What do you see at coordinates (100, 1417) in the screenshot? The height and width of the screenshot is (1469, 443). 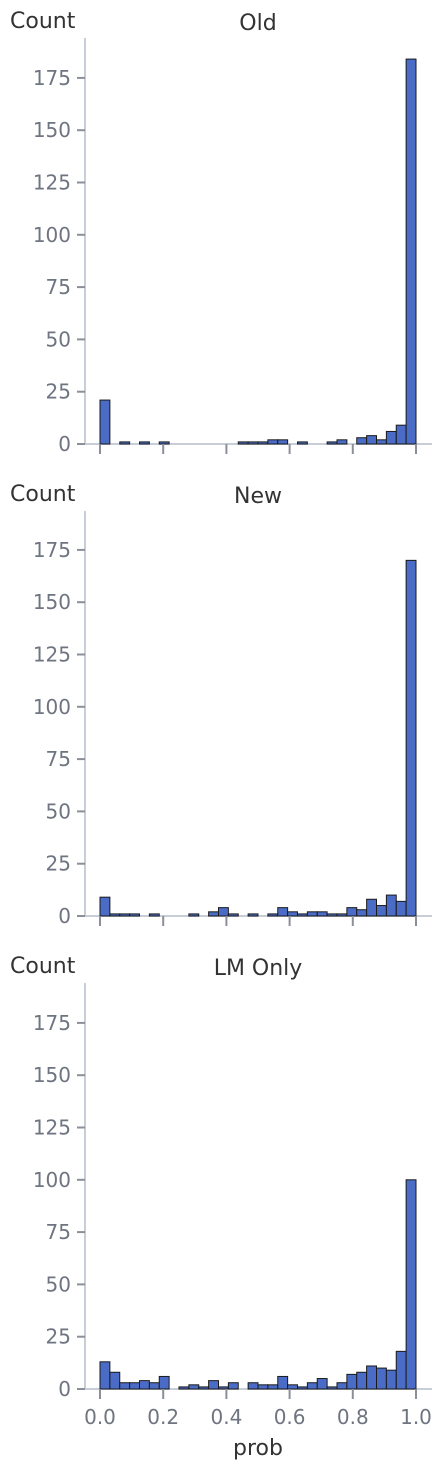 I see `x-tick-label: 0.0` at bounding box center [100, 1417].